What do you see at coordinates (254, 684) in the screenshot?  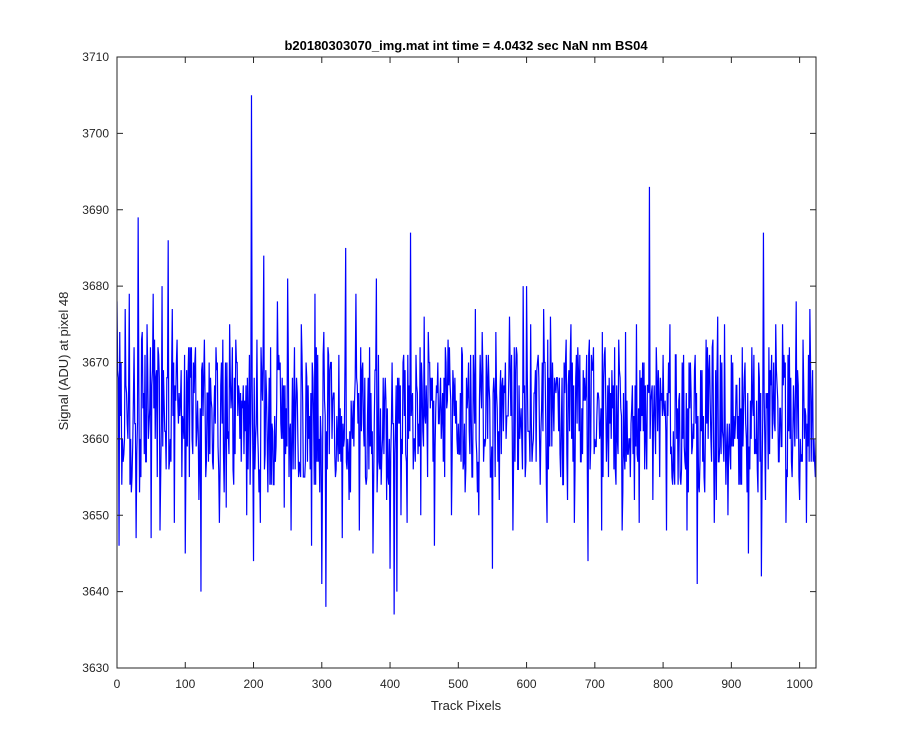 I see `x-tick-label: 200` at bounding box center [254, 684].